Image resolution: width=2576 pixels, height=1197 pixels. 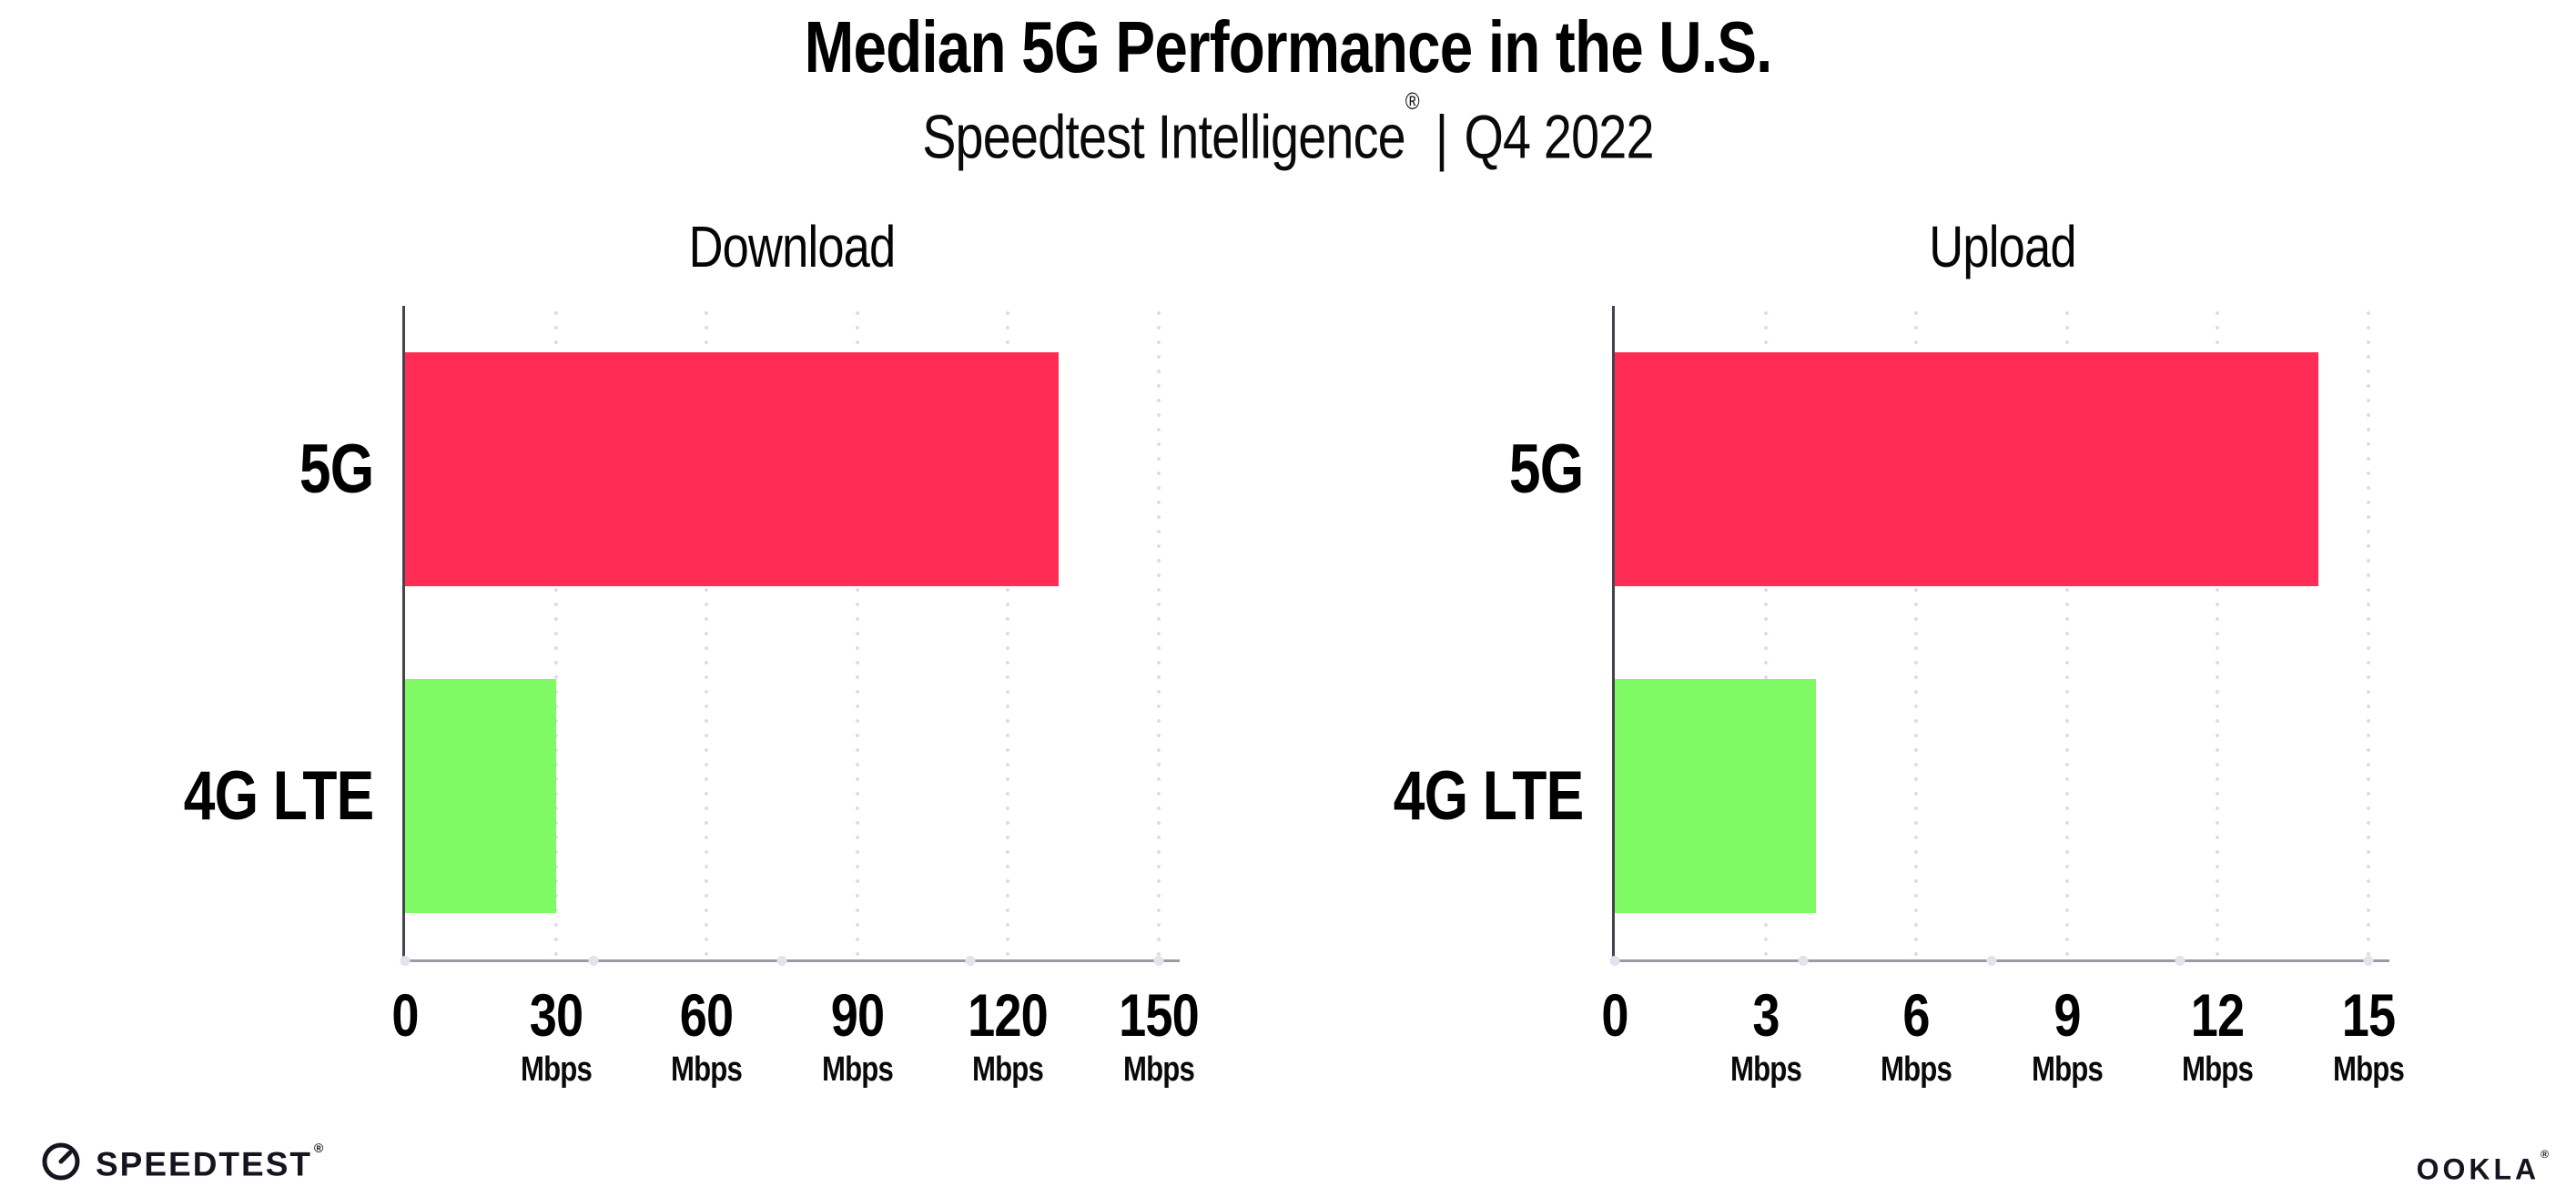 I want to click on x-tick-value: 6, so click(x=1917, y=1015).